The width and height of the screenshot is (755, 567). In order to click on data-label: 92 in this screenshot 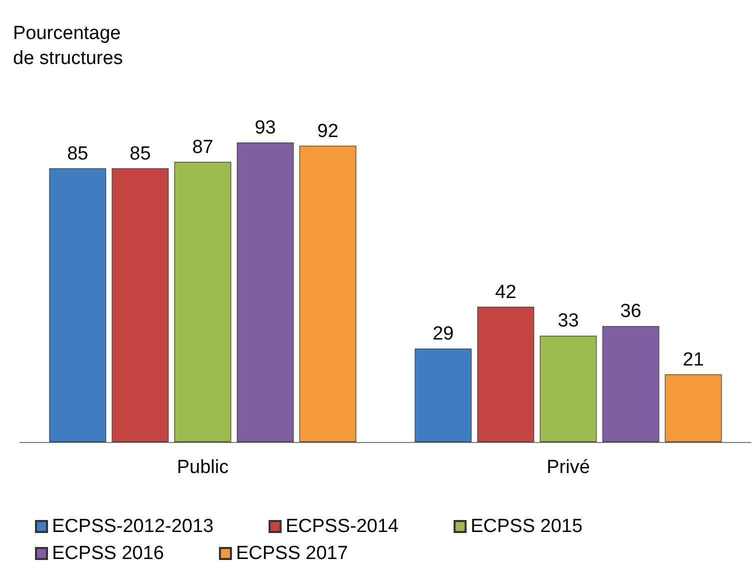, I will do `click(327, 131)`.